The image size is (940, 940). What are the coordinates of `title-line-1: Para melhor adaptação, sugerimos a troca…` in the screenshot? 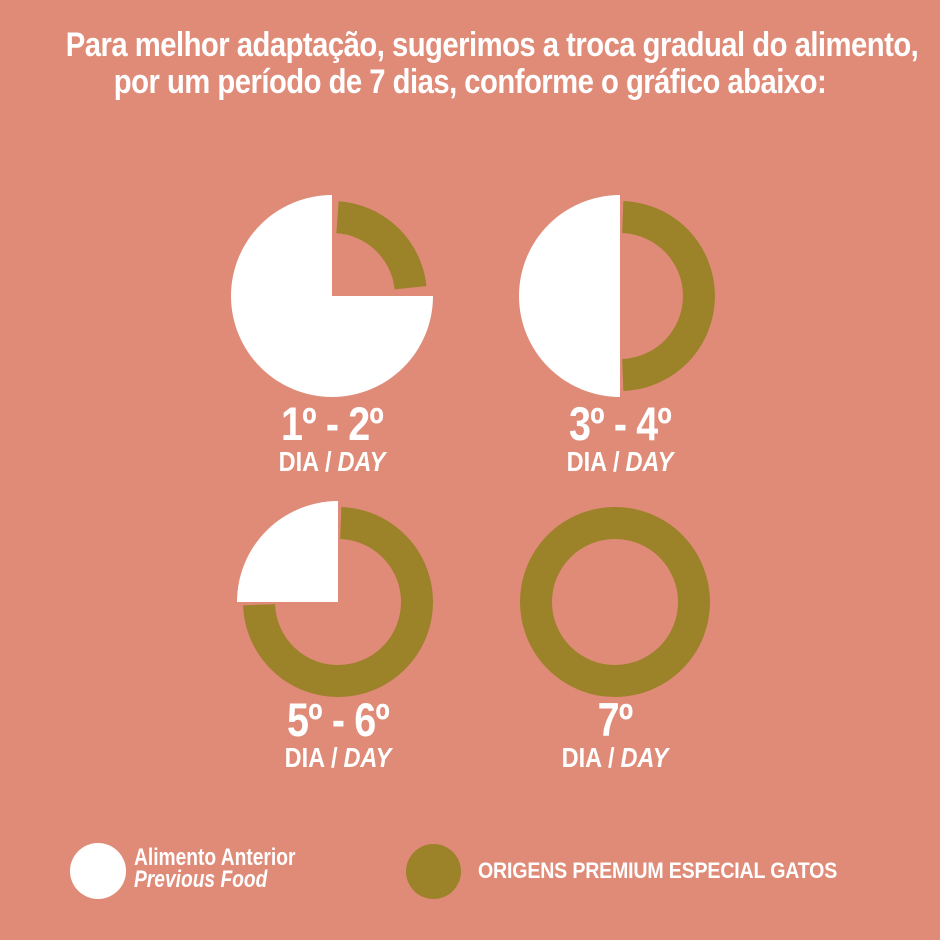 It's located at (492, 45).